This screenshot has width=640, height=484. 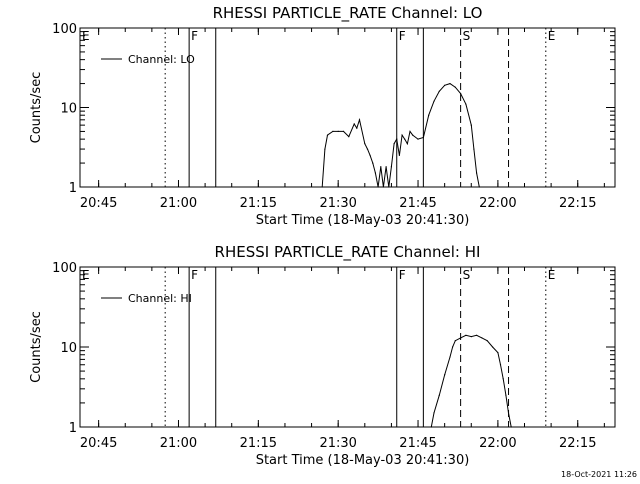 I want to click on chart-title: RHESSI PARTICLE_RATE Channel: LO, so click(x=348, y=13).